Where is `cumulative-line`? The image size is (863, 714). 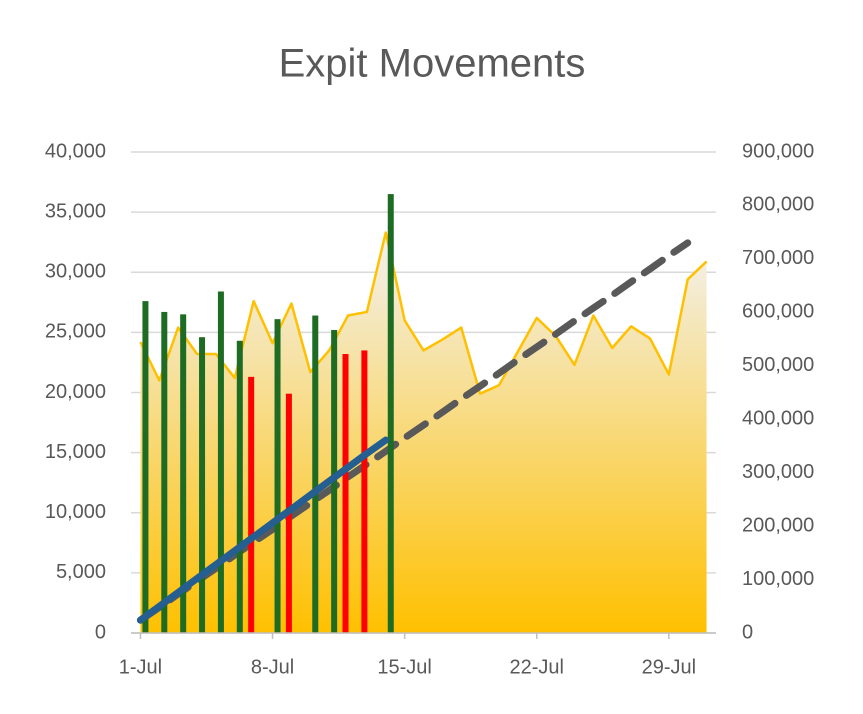 cumulative-line is located at coordinates (263, 530).